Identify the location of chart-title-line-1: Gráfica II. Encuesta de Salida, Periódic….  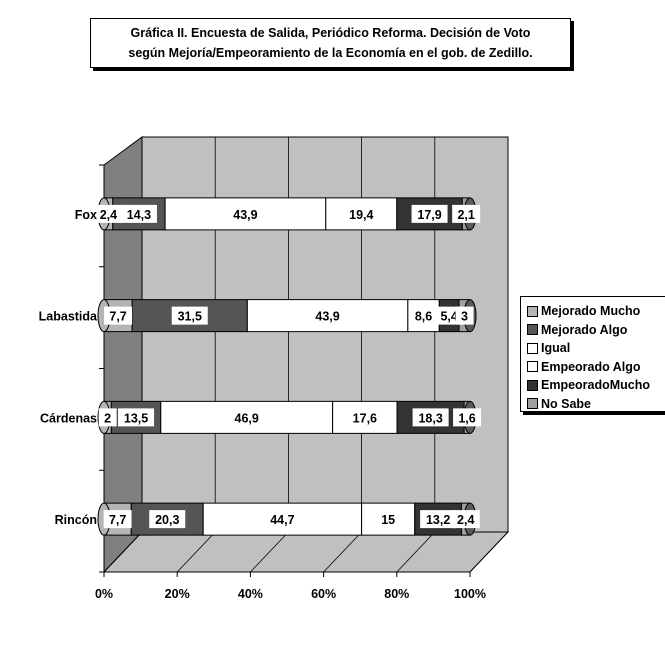
(330, 33).